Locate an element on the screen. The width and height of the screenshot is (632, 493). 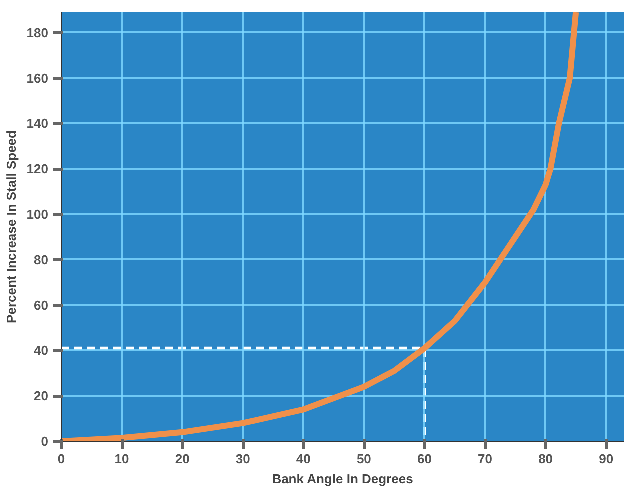
x-tick-label: 20 is located at coordinates (182, 459).